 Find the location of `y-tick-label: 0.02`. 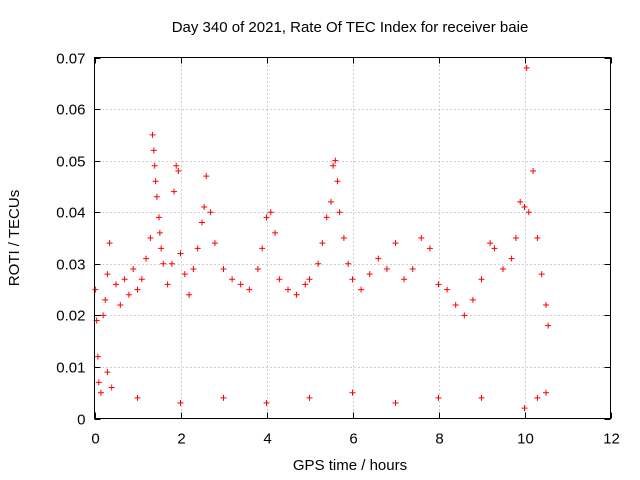

y-tick-label: 0.02 is located at coordinates (70, 316).